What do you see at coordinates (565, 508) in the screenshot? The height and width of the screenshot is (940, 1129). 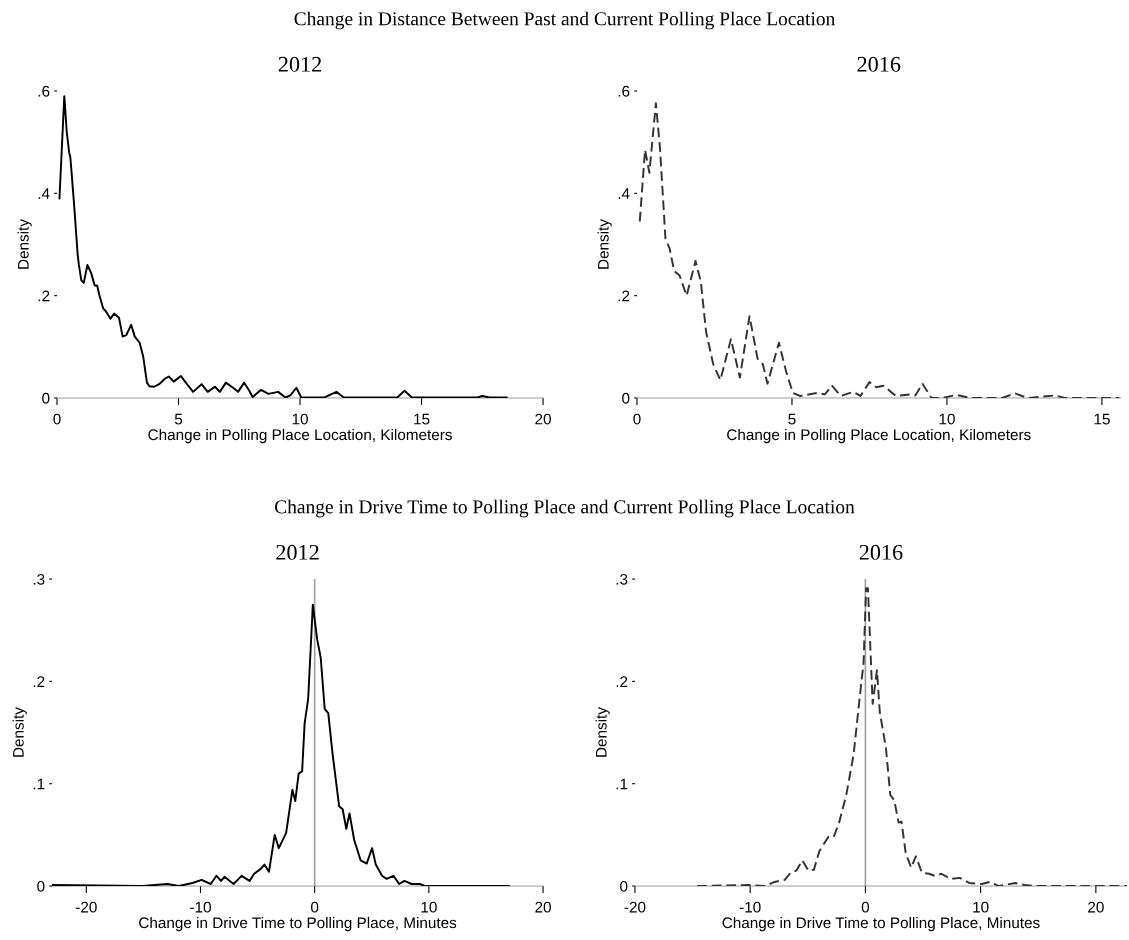 I see `text: Change in Drive Time to Polling Place and Current Polling Place Location` at bounding box center [565, 508].